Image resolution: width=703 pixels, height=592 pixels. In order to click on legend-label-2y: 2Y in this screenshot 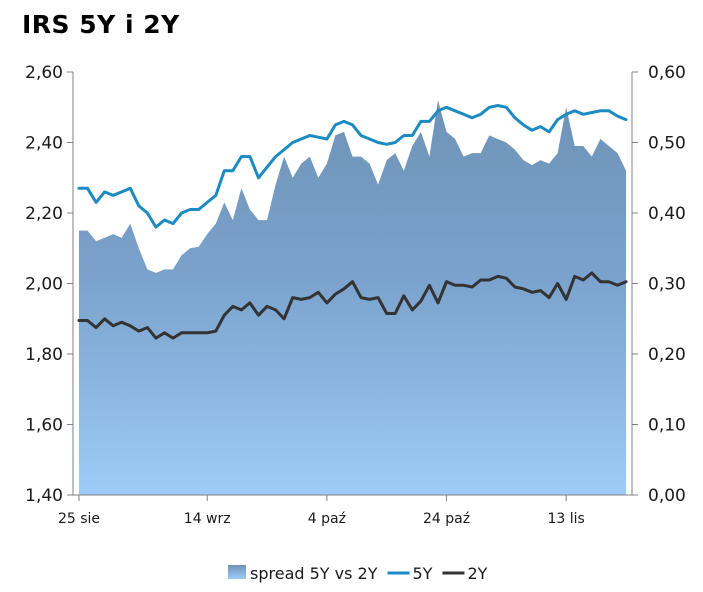, I will do `click(477, 573)`.